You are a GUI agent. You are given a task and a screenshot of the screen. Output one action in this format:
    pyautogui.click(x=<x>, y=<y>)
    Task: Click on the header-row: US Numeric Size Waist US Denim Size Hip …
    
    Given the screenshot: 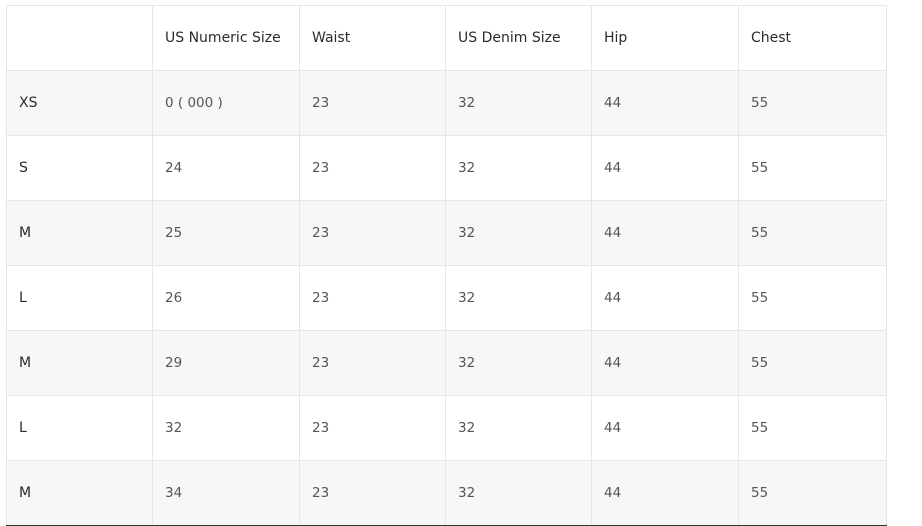 What is the action you would take?
    pyautogui.click(x=446, y=38)
    